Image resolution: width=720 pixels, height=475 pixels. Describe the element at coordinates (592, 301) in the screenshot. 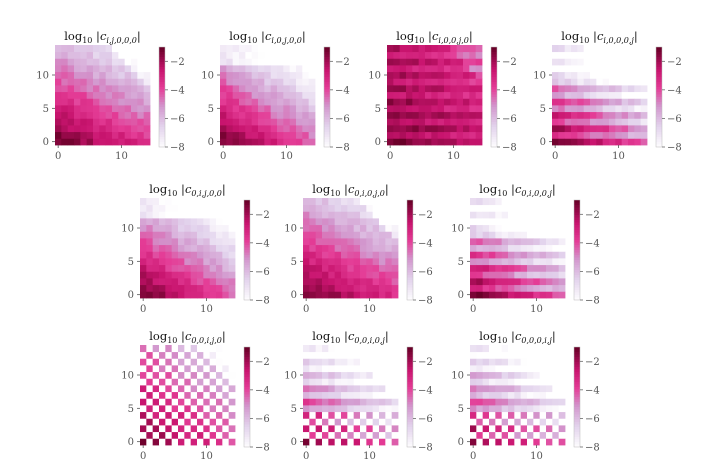

I see `colorbar-tick-label: −8` at that location.